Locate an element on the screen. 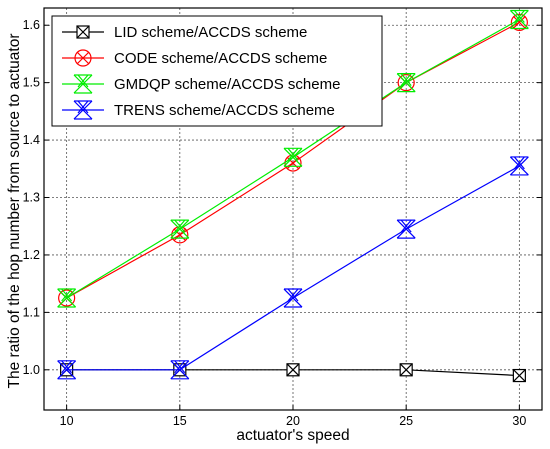  y-tick-label: 1.0 is located at coordinates (31, 370).